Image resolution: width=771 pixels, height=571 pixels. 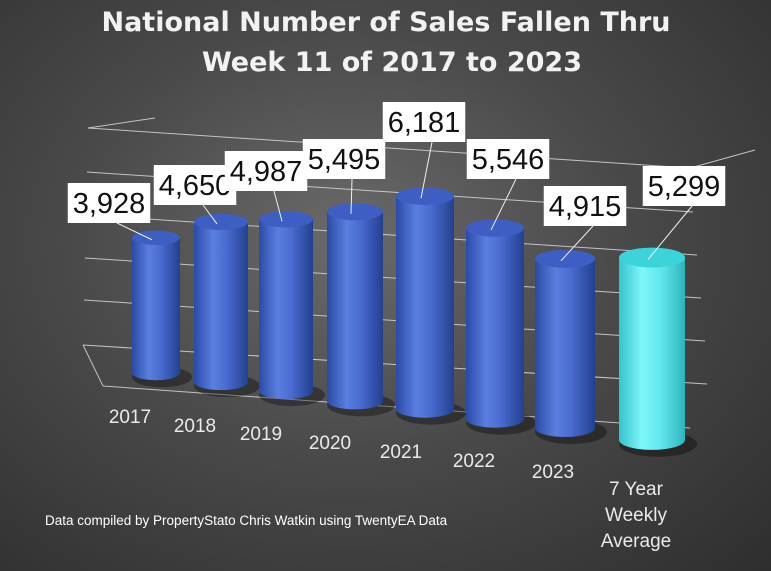 I want to click on data-label-value: 5,495, so click(x=344, y=160).